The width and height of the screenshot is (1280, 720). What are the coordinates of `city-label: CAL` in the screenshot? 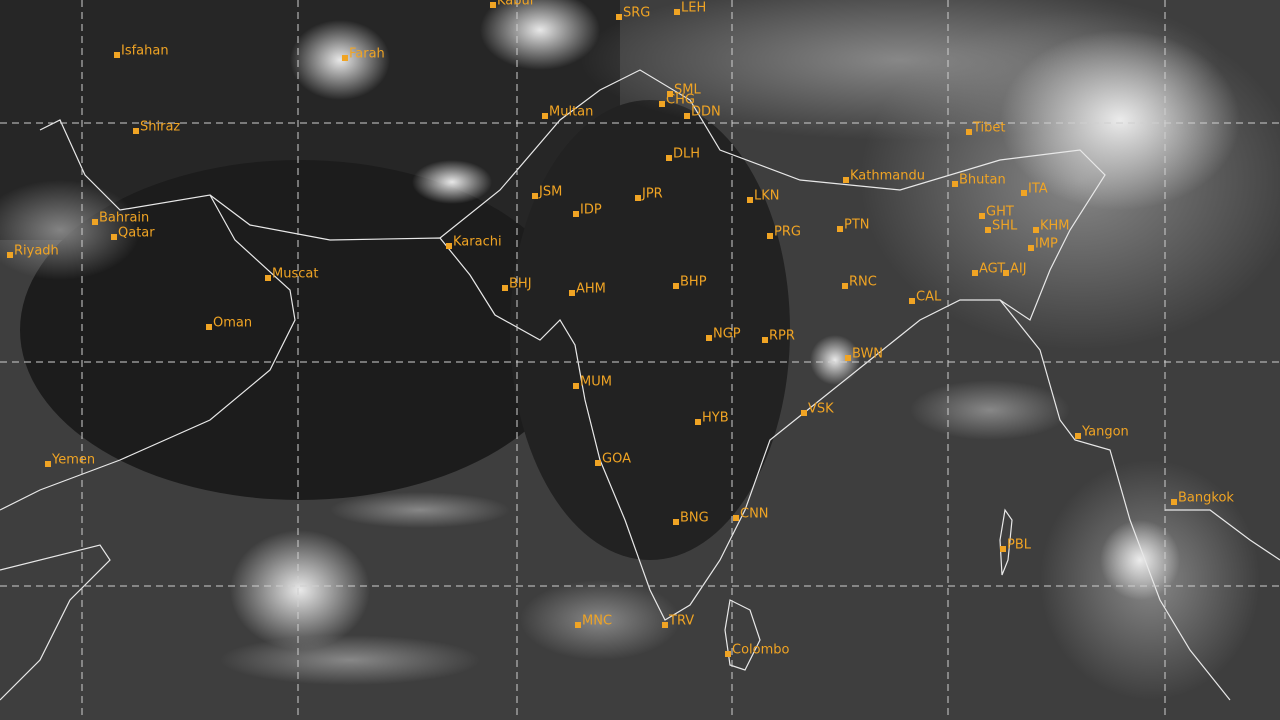 It's located at (929, 297).